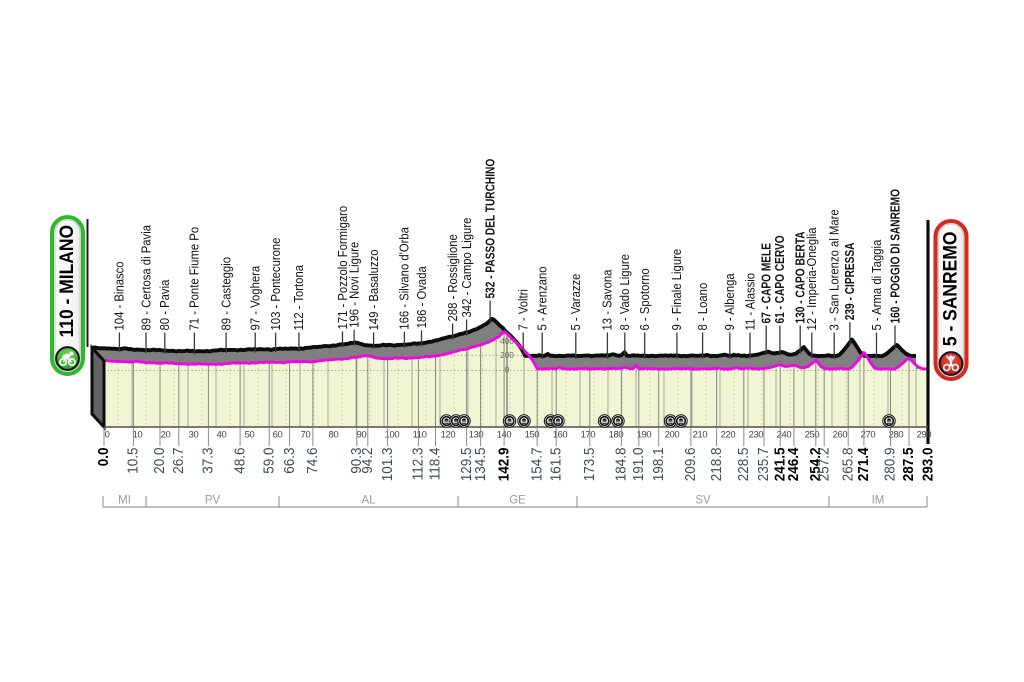  What do you see at coordinates (466, 464) in the screenshot?
I see `svg-text: 129.5` at bounding box center [466, 464].